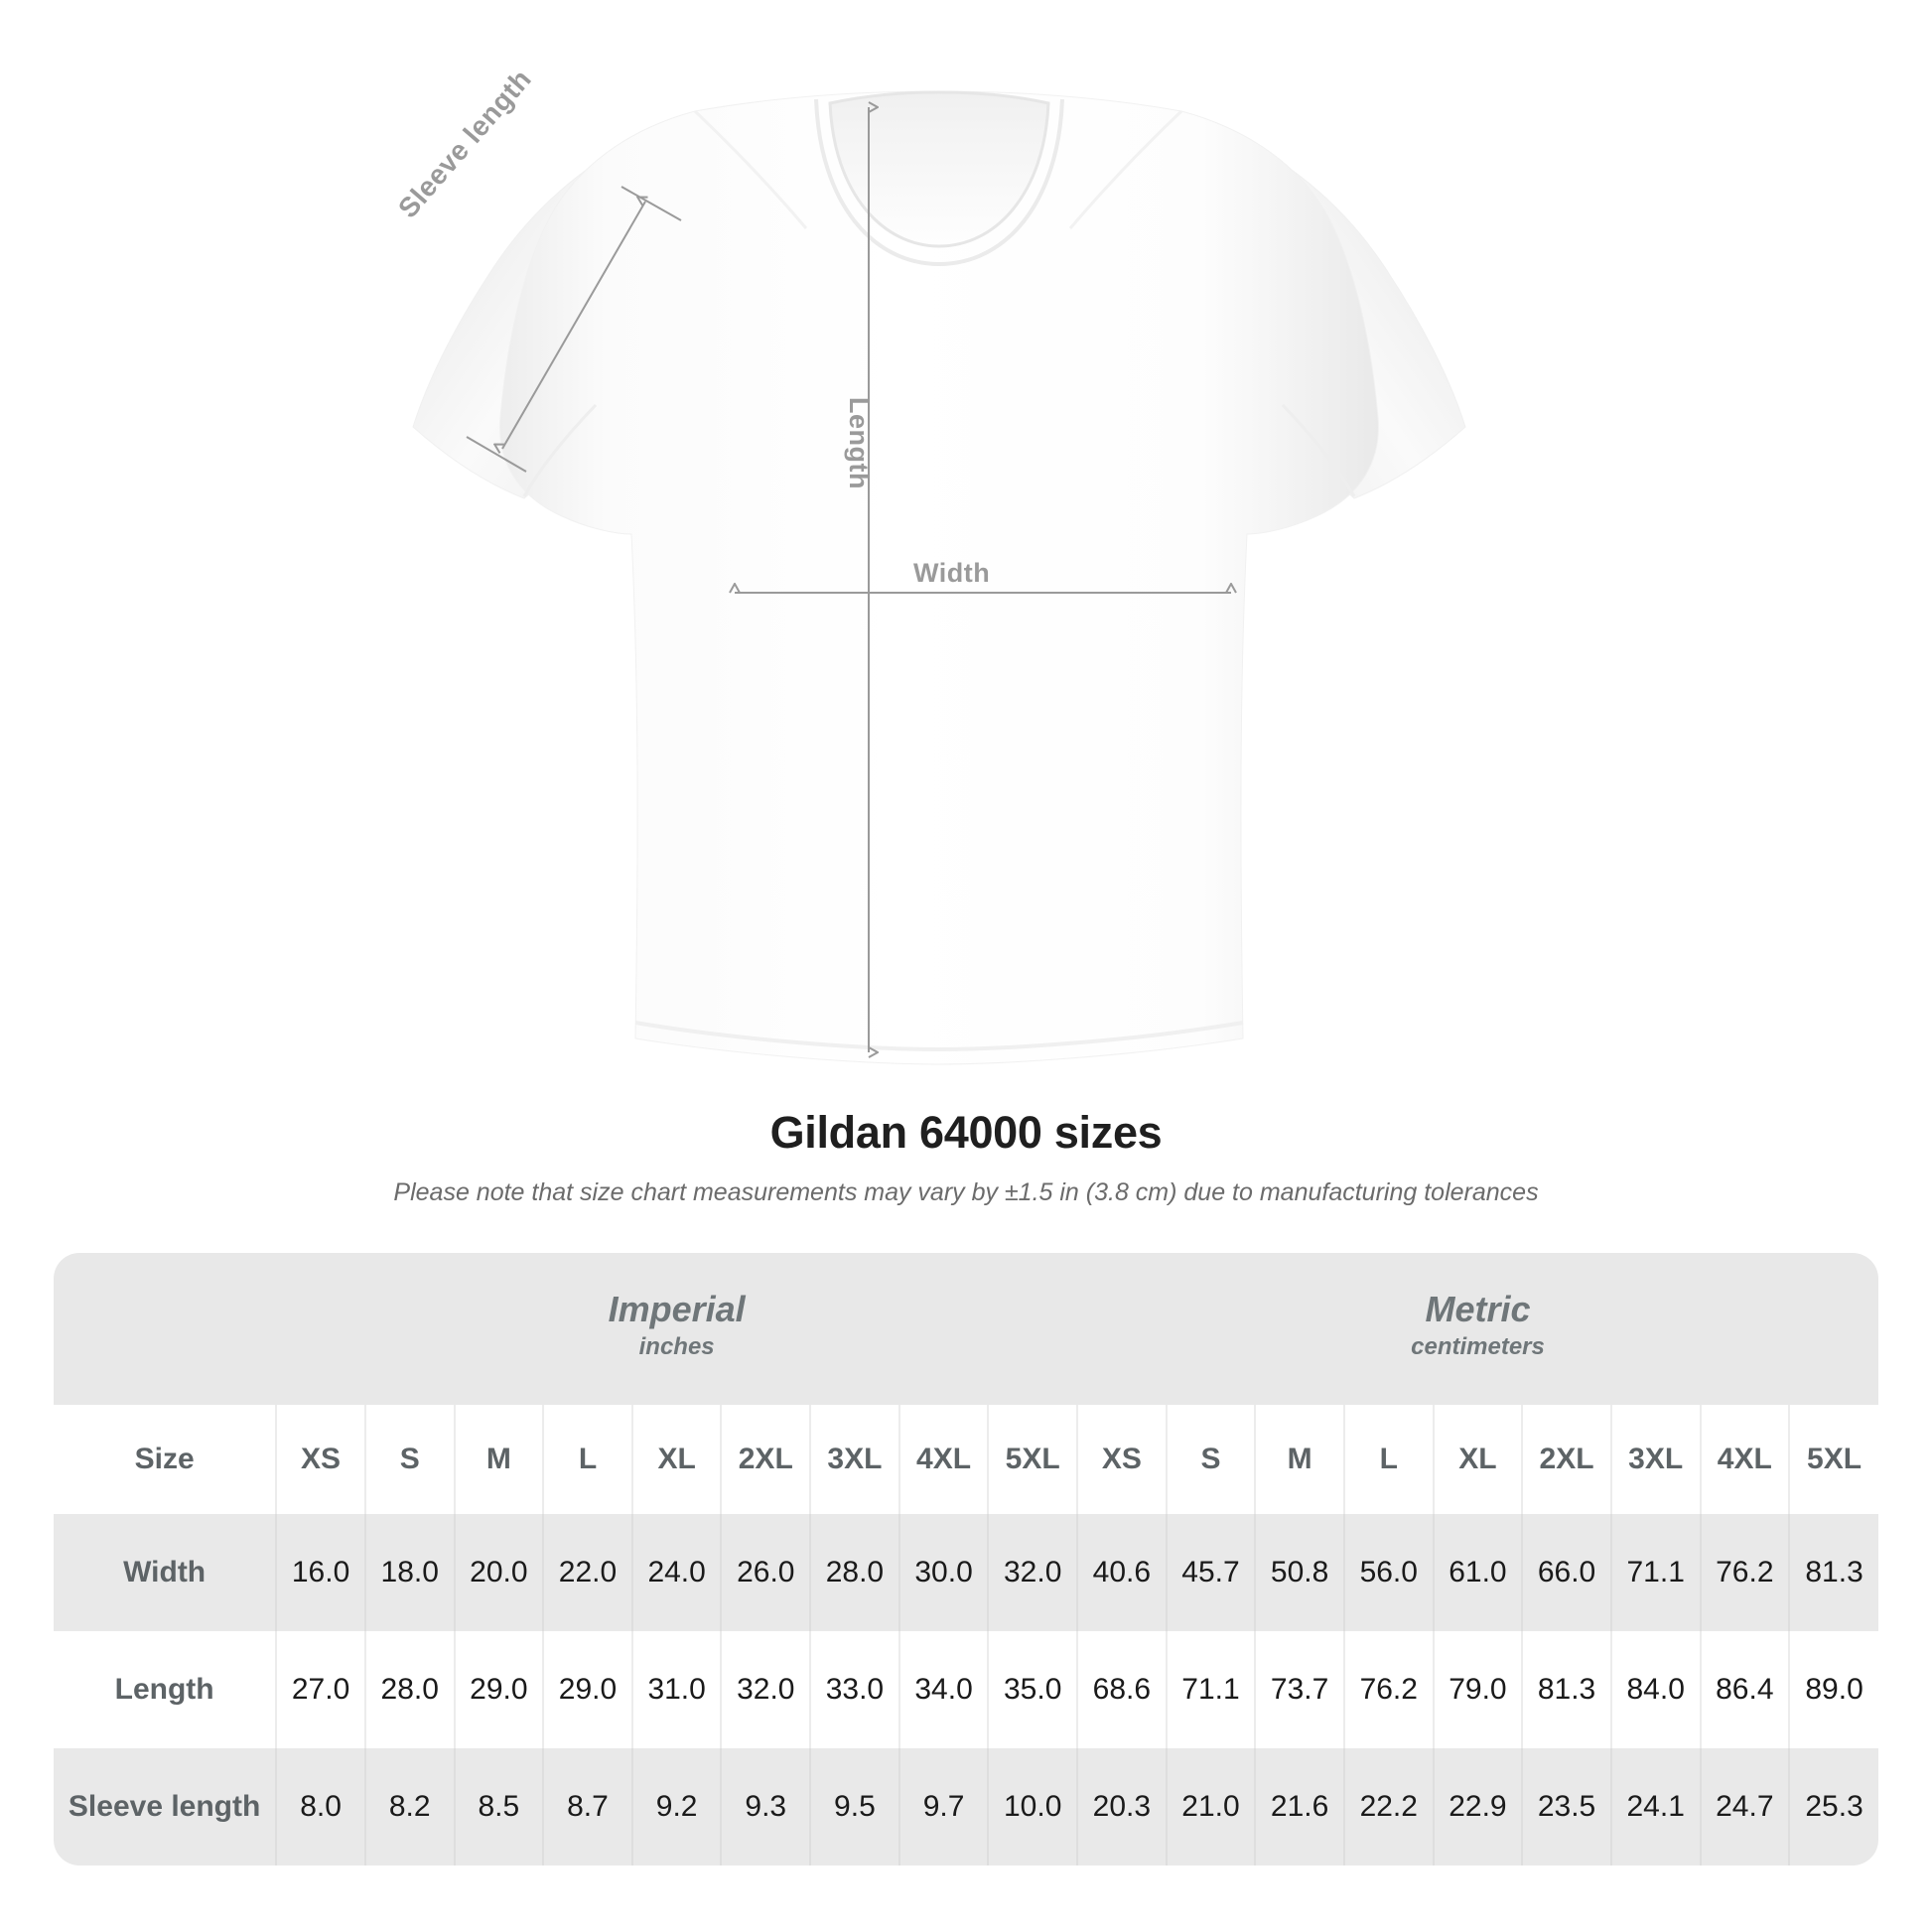  I want to click on width-label: Width, so click(952, 573).